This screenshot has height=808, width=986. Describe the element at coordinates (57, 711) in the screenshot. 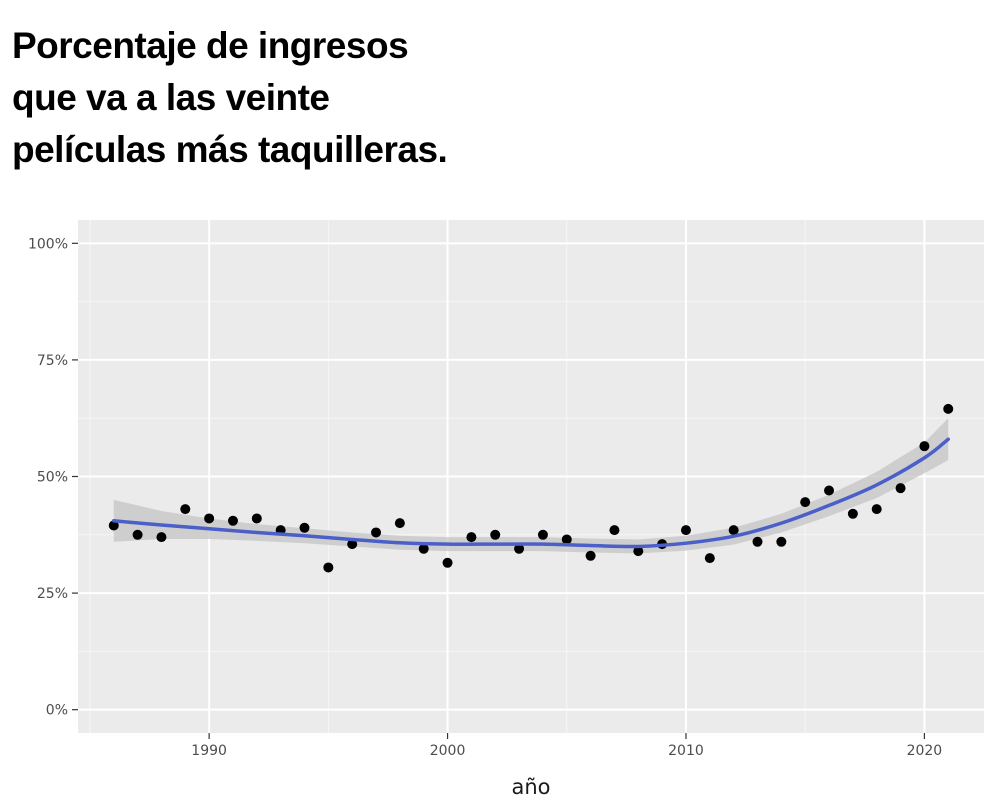

I see `y-tick-label: 0%` at that location.